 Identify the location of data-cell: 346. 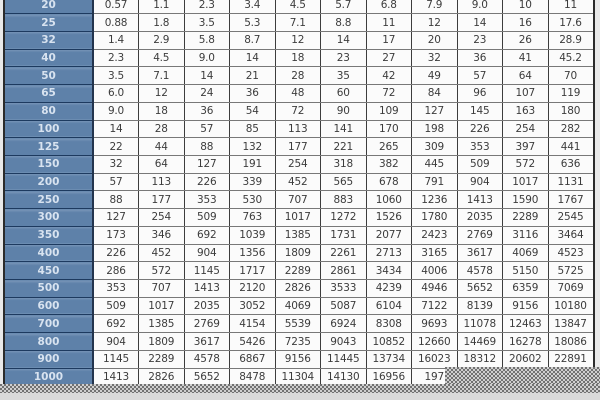
(161, 235).